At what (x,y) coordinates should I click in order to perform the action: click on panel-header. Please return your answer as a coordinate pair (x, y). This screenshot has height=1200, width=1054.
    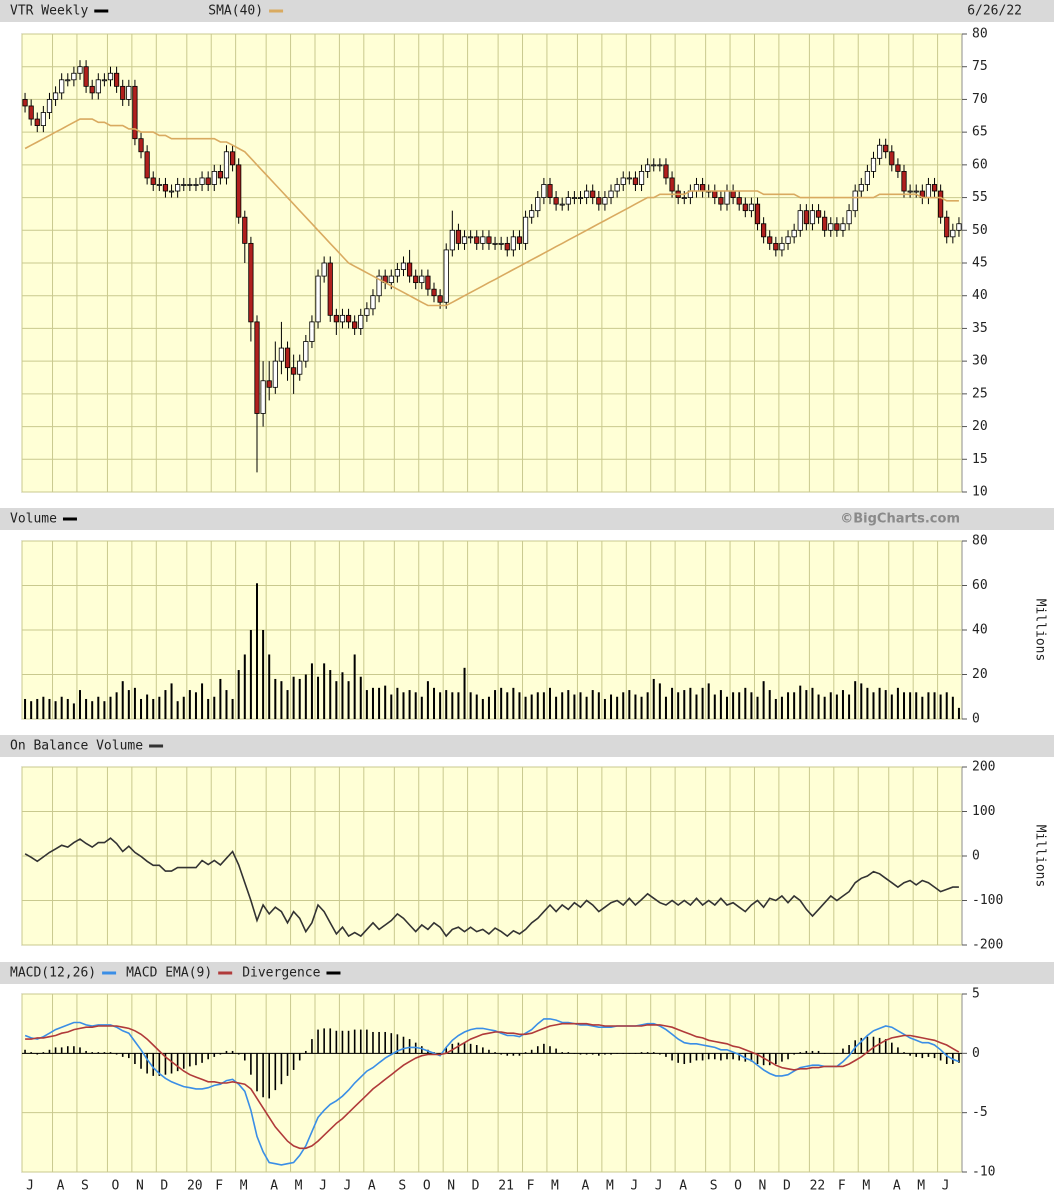
    Looking at the image, I should click on (527, 11).